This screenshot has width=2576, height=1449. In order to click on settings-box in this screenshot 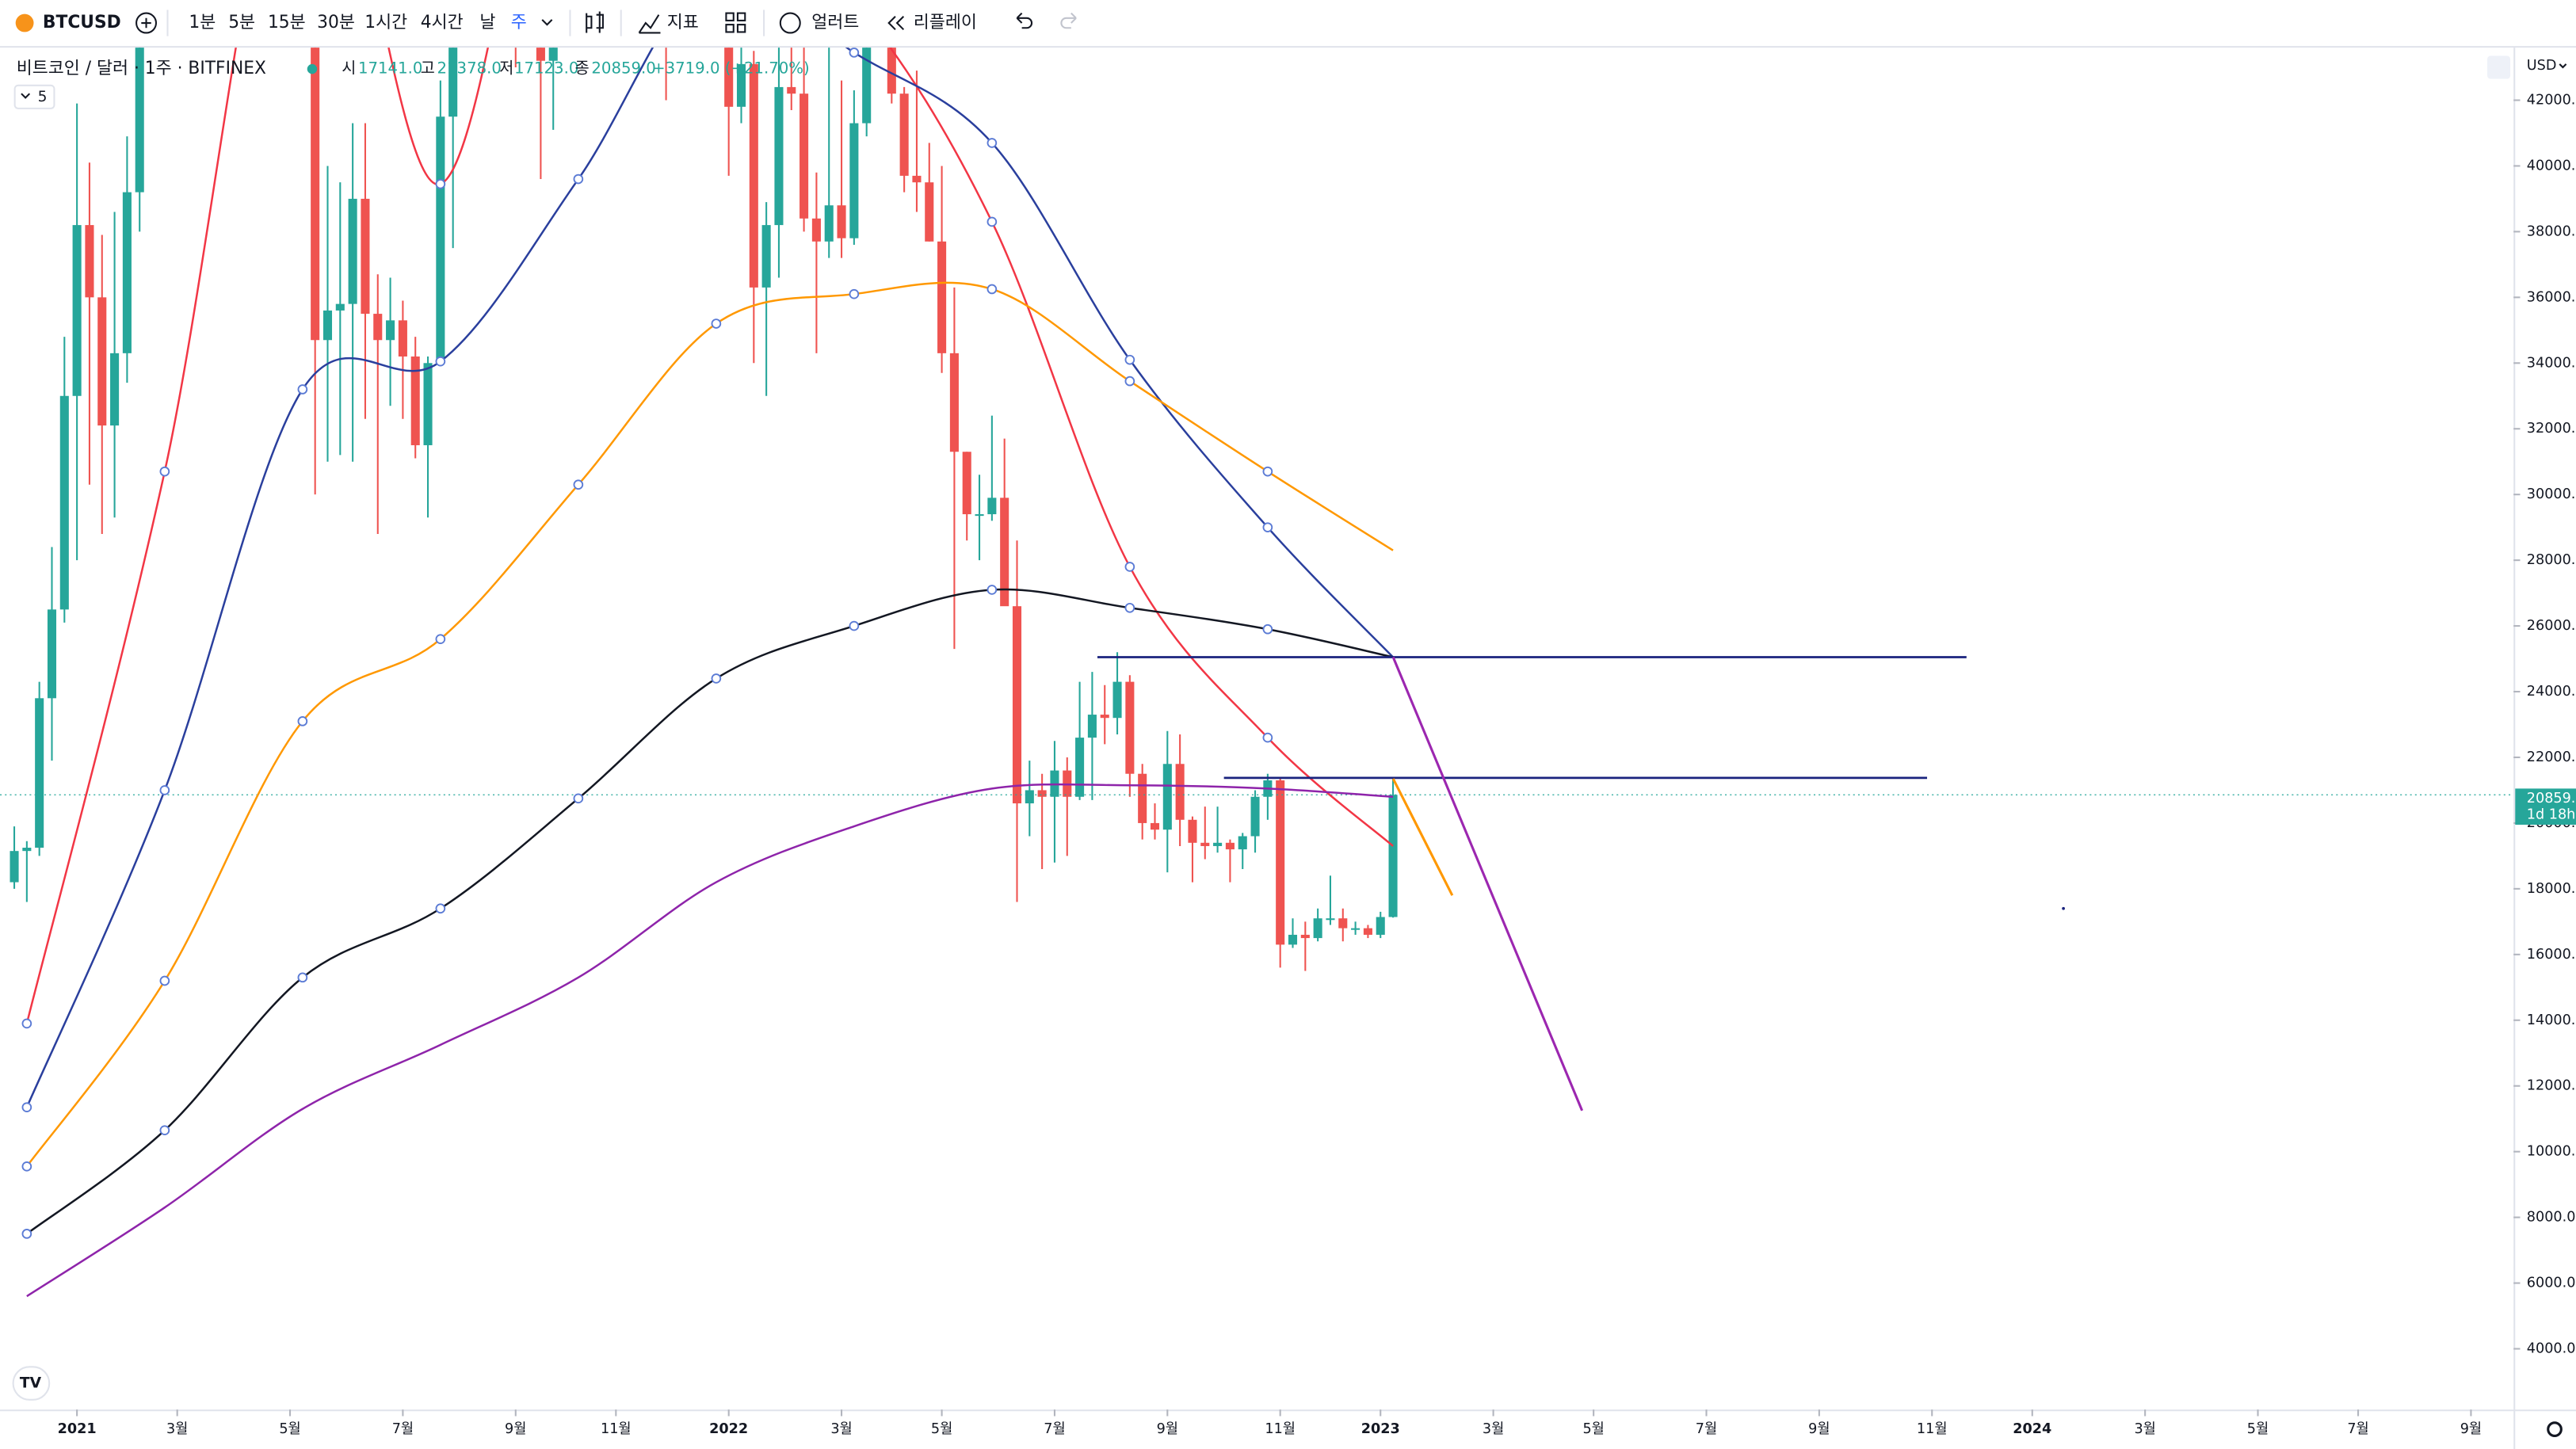, I will do `click(2499, 67)`.